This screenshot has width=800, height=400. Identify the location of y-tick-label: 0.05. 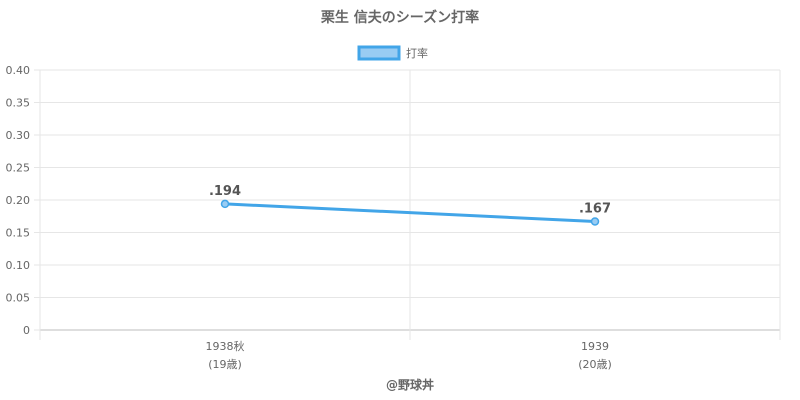
(18, 298).